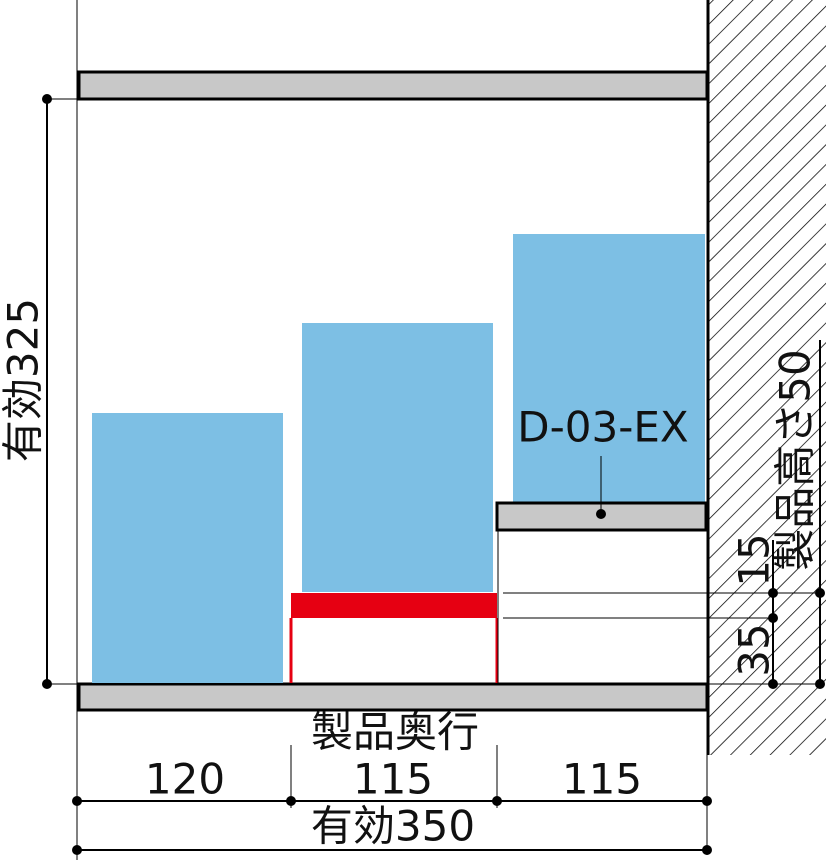 Image resolution: width=826 pixels, height=860 pixels. Describe the element at coordinates (754, 559) in the screenshot. I see `dim-label: 15` at that location.